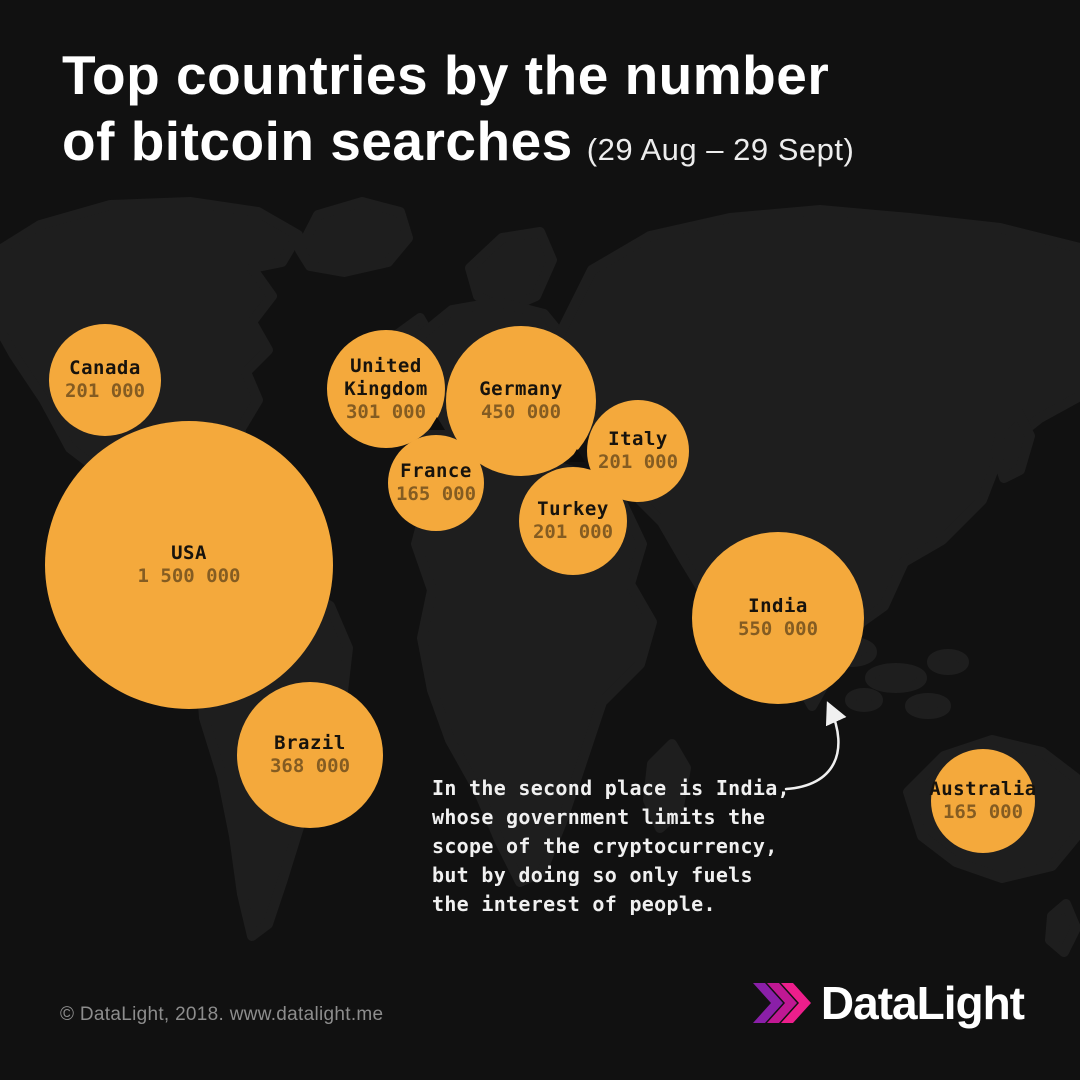  I want to click on bubble-australia: Australia 165 000, so click(983, 801).